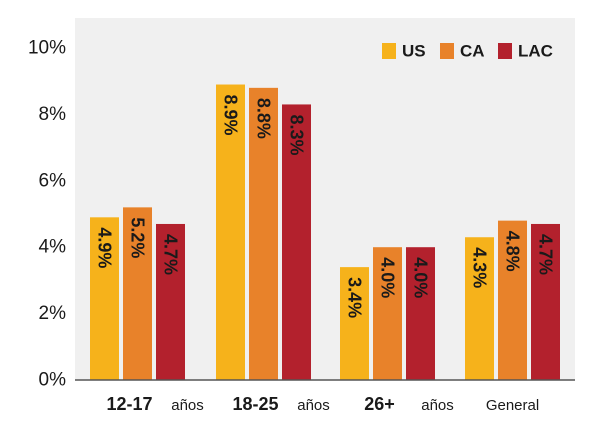 The height and width of the screenshot is (435, 600). Describe the element at coordinates (255, 404) in the screenshot. I see `x-category-label: 18-25` at that location.